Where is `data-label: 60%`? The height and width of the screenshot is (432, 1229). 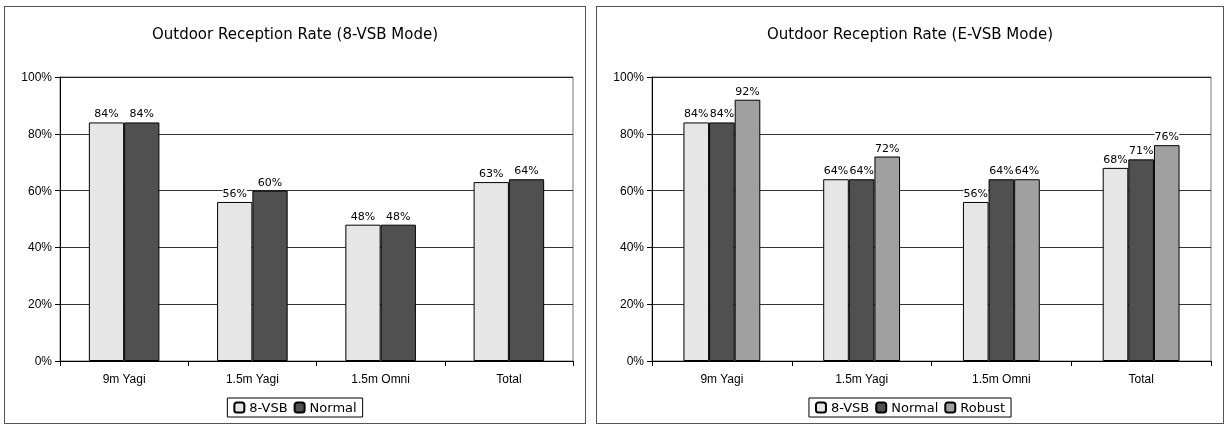 data-label: 60% is located at coordinates (270, 182).